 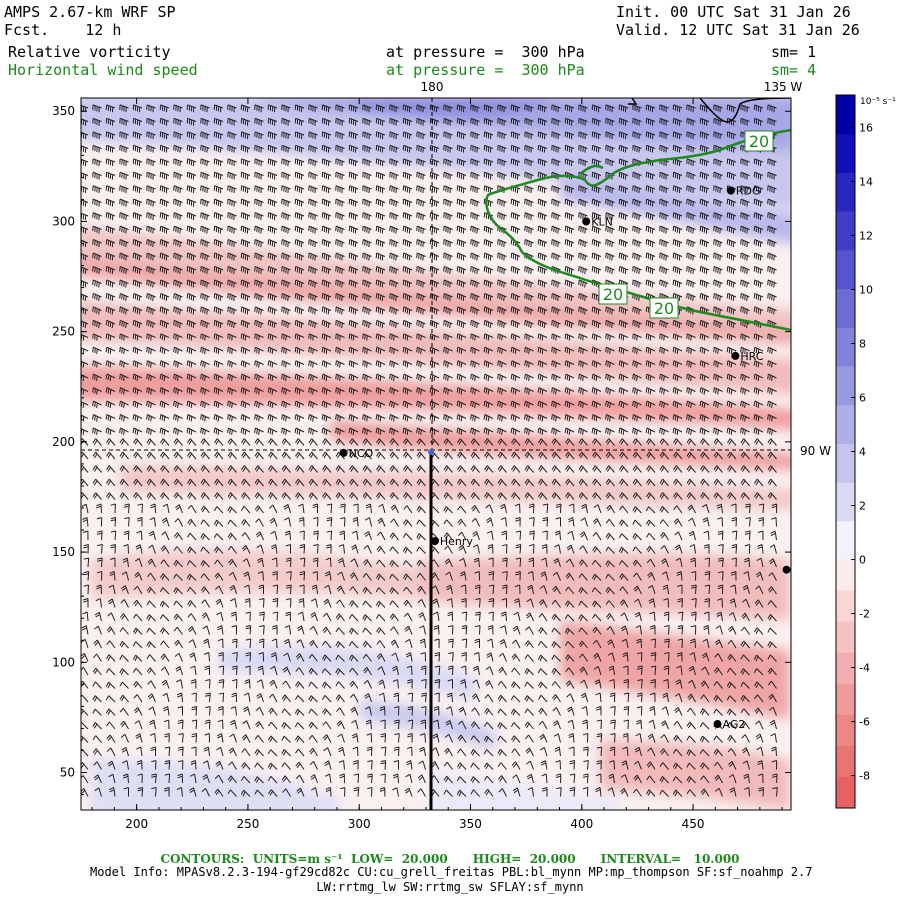 What do you see at coordinates (866, 235) in the screenshot?
I see `colorbar-tick-label: 12` at bounding box center [866, 235].